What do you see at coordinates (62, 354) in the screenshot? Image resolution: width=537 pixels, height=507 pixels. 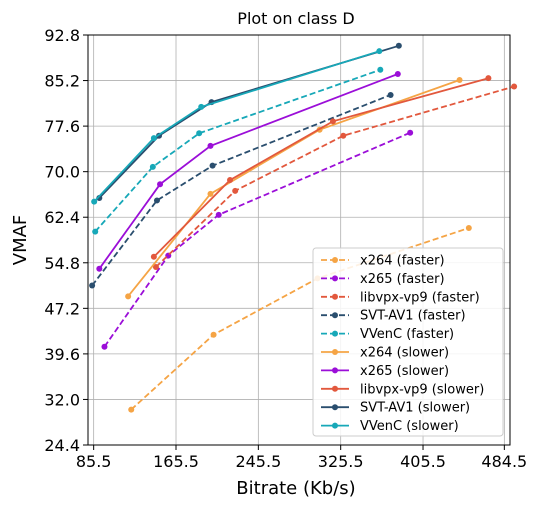 I see `y-tick-label: 39.6` at bounding box center [62, 354].